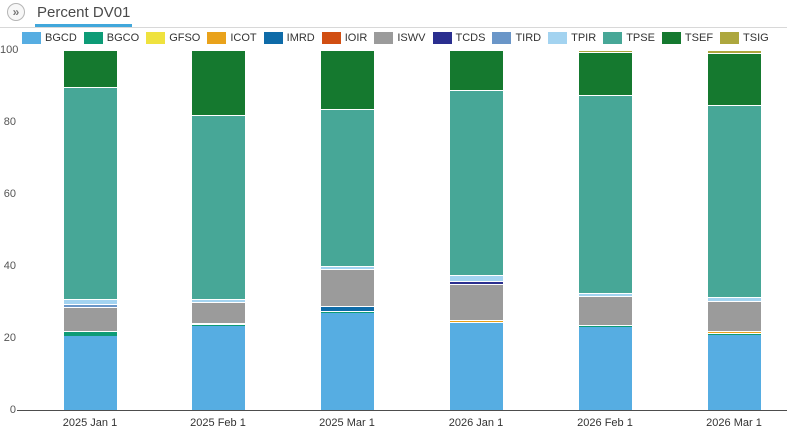 The image size is (787, 436). What do you see at coordinates (502, 38) in the screenshot?
I see `legend-swatch-tird` at bounding box center [502, 38].